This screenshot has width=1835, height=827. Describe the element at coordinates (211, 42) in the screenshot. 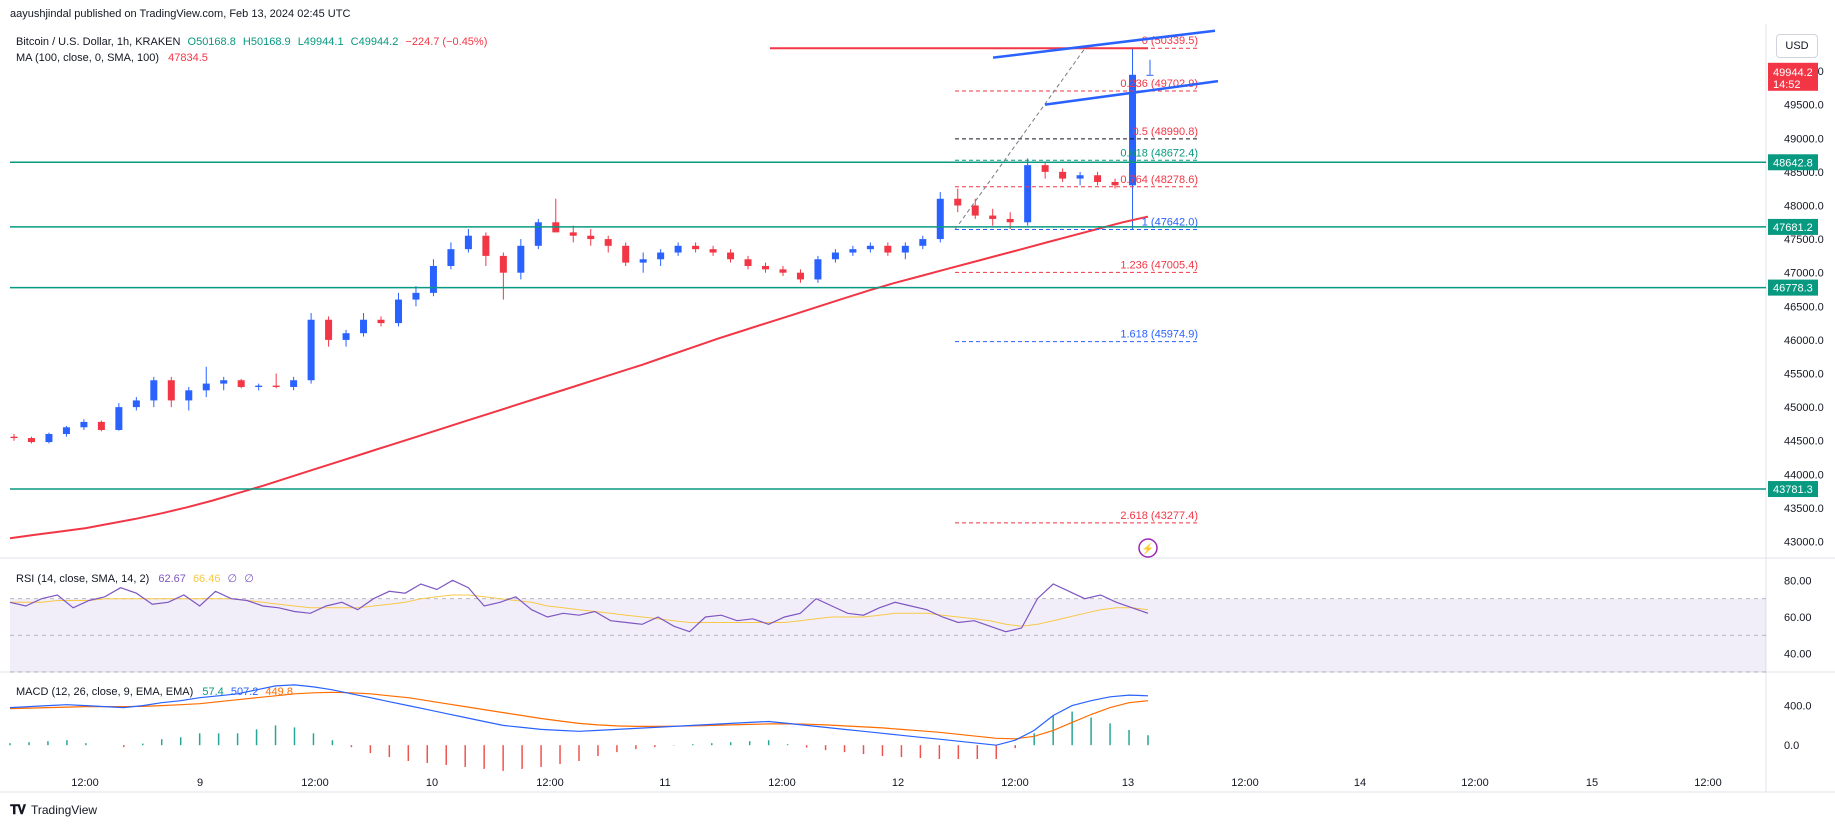

I see `ohlc-open: O50168.8` at that location.